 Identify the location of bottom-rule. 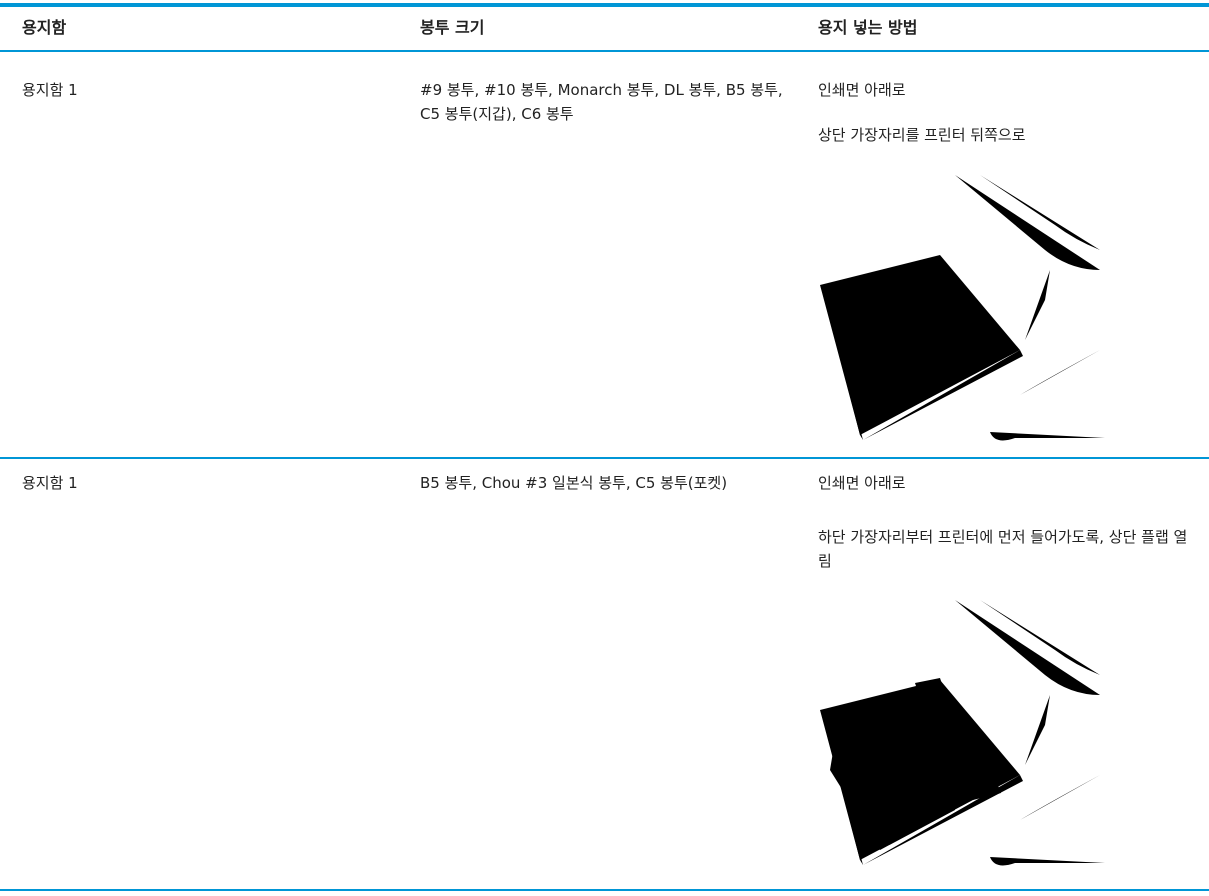
(604, 890).